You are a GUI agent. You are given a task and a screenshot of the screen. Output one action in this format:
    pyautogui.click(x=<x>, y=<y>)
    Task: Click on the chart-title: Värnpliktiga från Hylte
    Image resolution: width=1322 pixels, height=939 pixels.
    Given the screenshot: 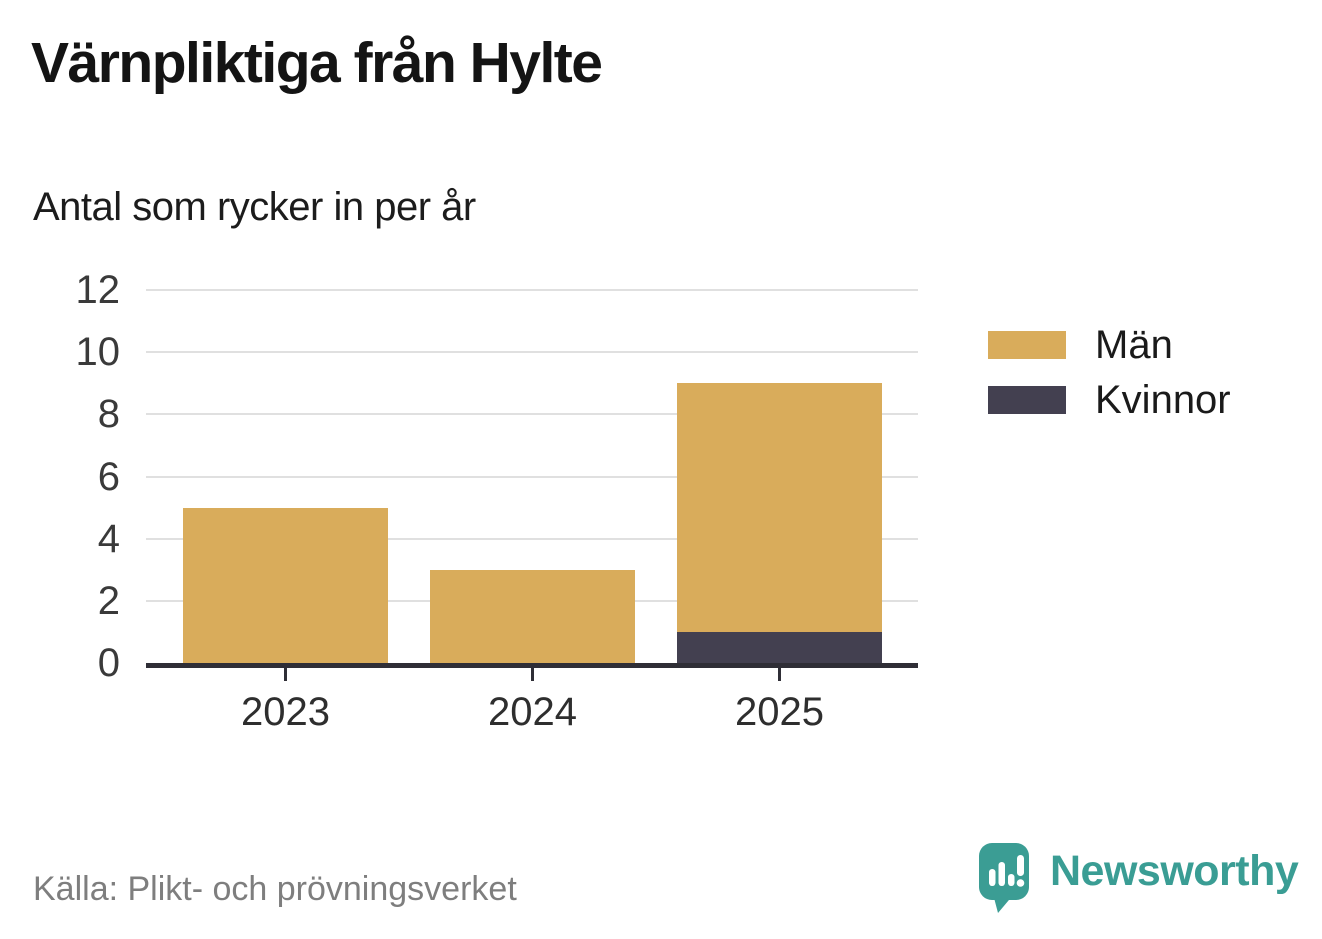 What is the action you would take?
    pyautogui.click(x=317, y=63)
    